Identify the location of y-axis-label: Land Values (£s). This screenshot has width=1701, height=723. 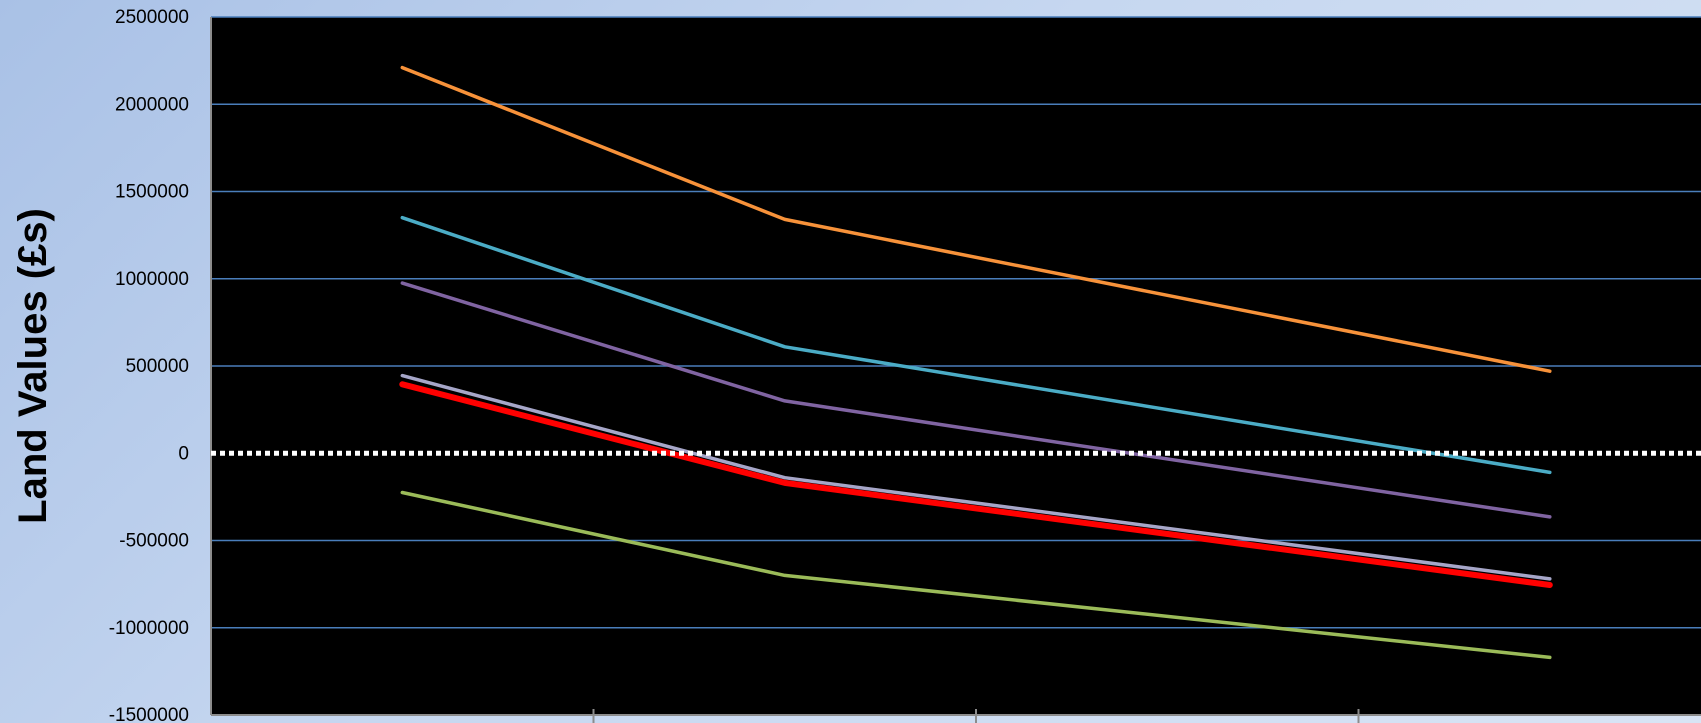
(33, 366).